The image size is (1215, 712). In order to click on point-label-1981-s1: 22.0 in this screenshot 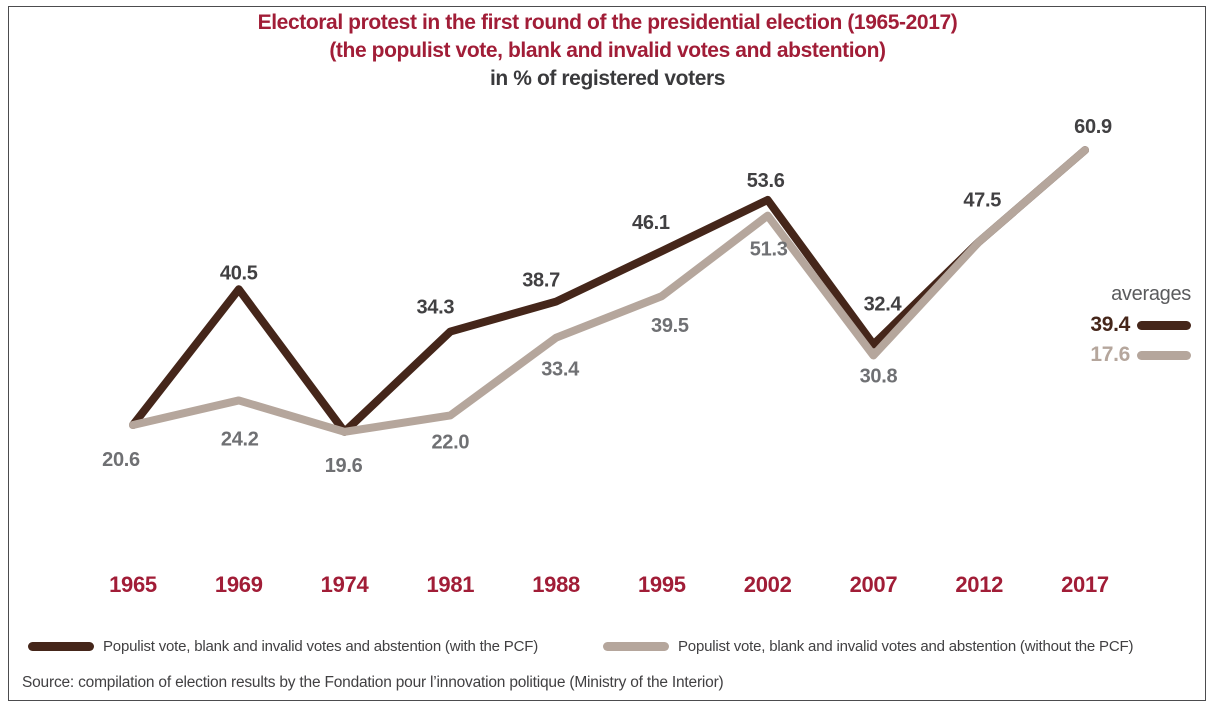, I will do `click(450, 442)`.